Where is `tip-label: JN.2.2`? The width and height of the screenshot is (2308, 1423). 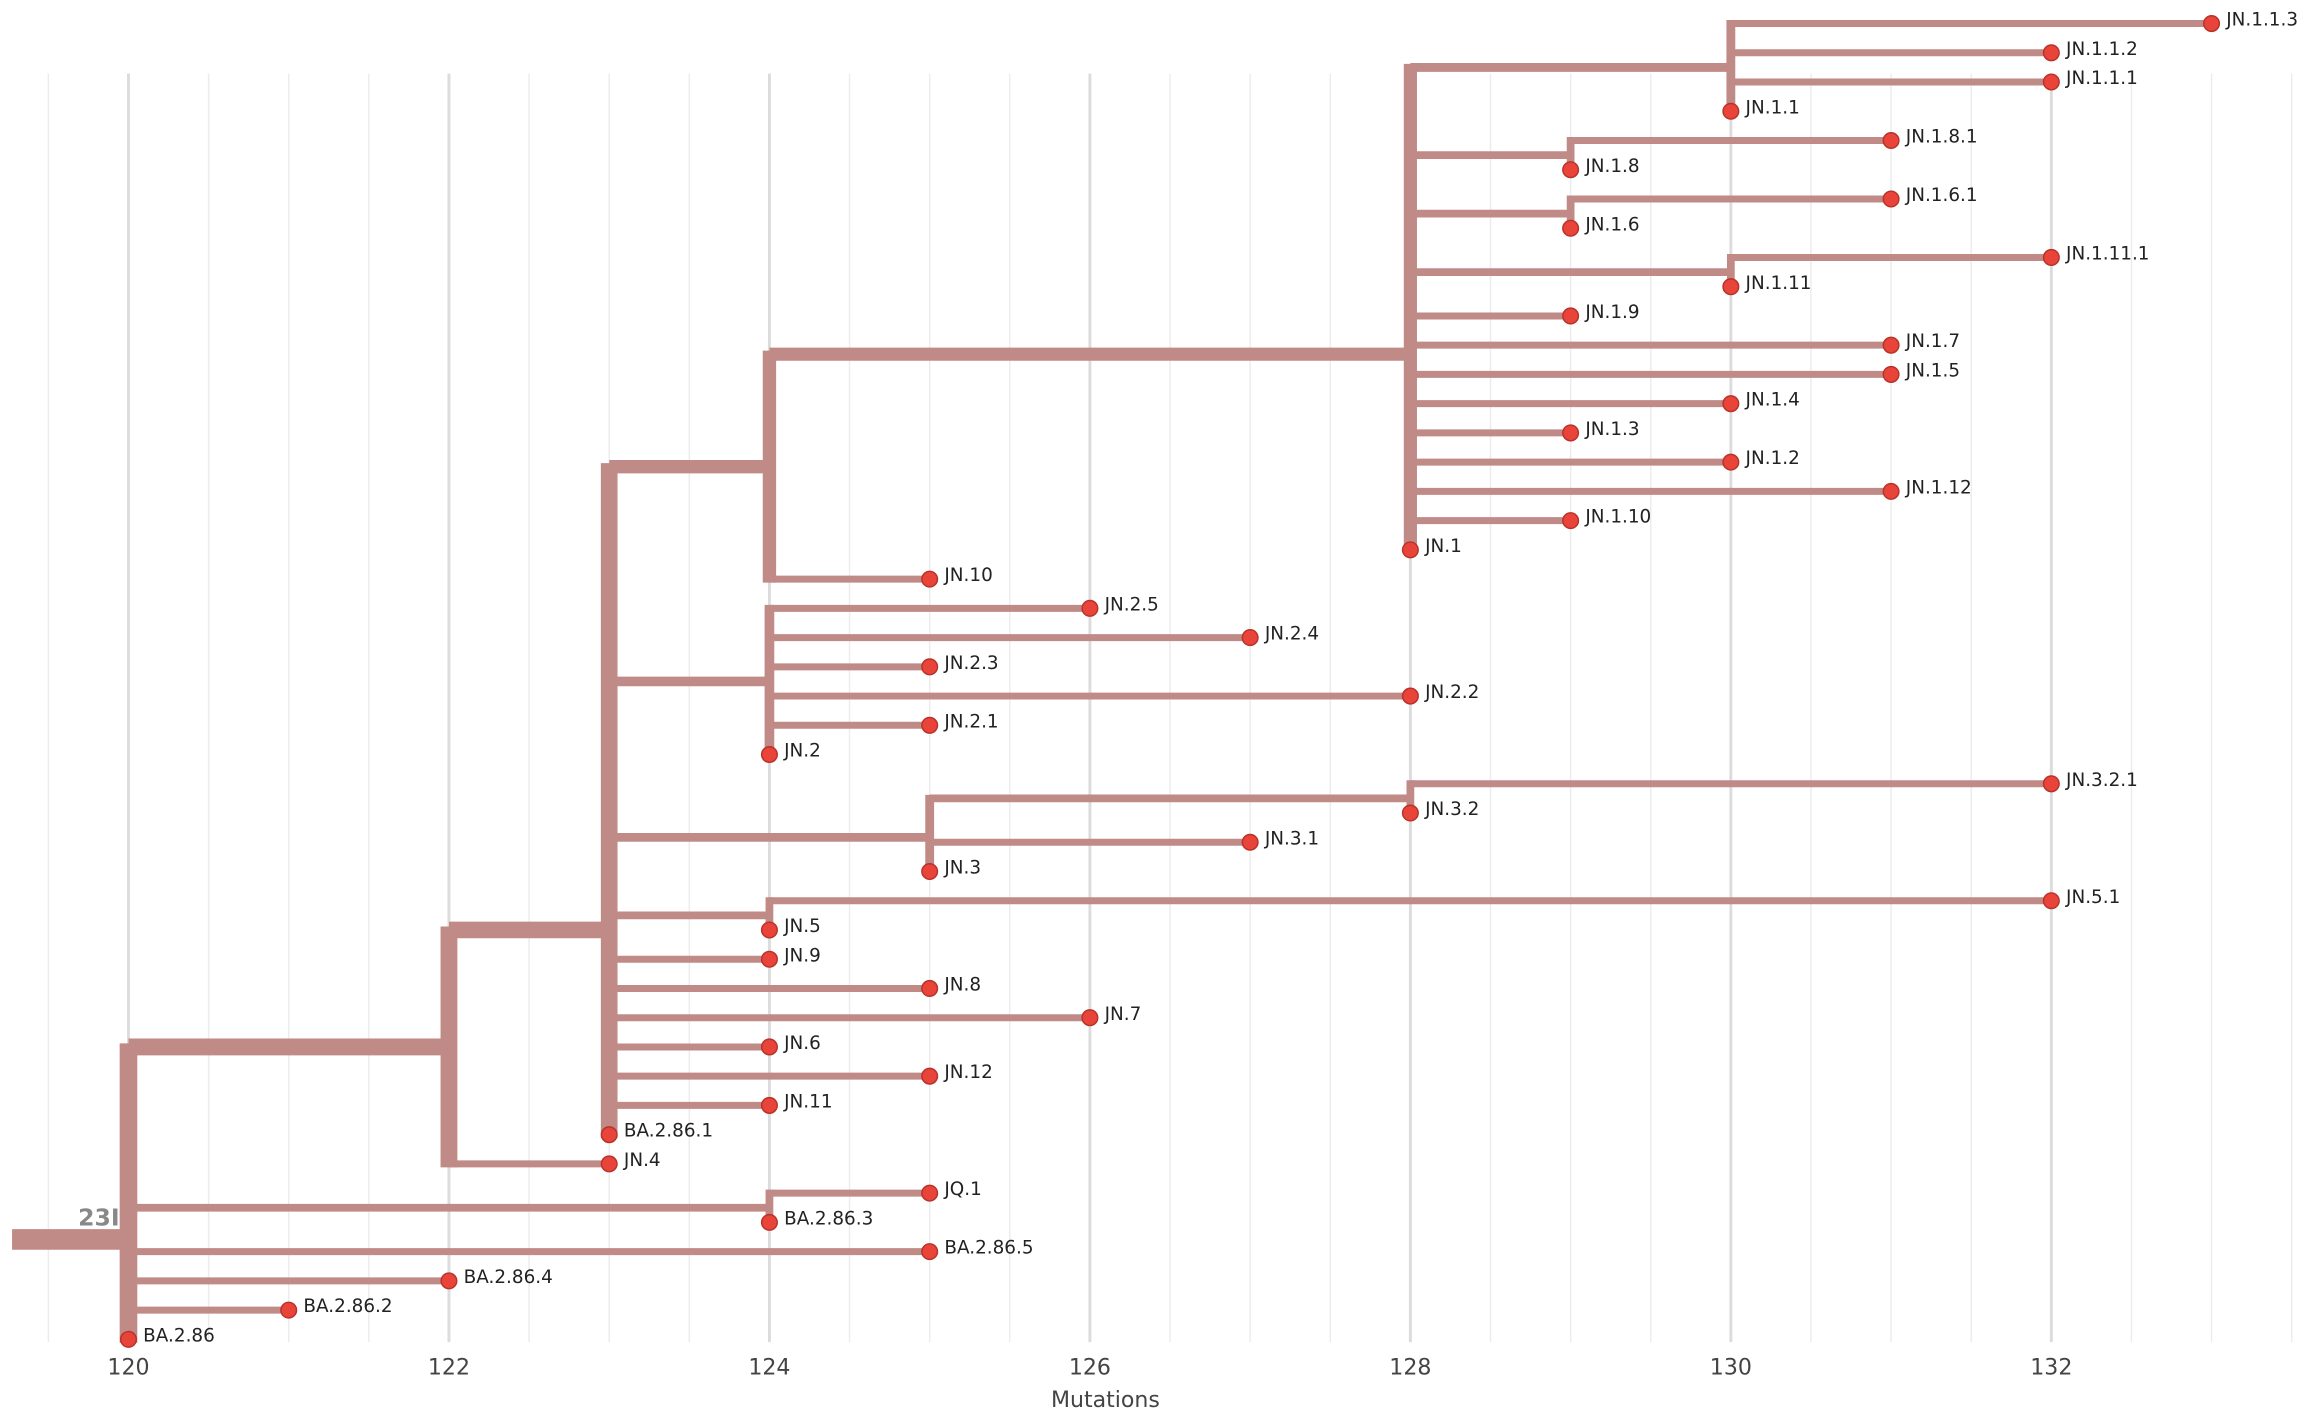
tip-label: JN.2.2 is located at coordinates (1451, 692).